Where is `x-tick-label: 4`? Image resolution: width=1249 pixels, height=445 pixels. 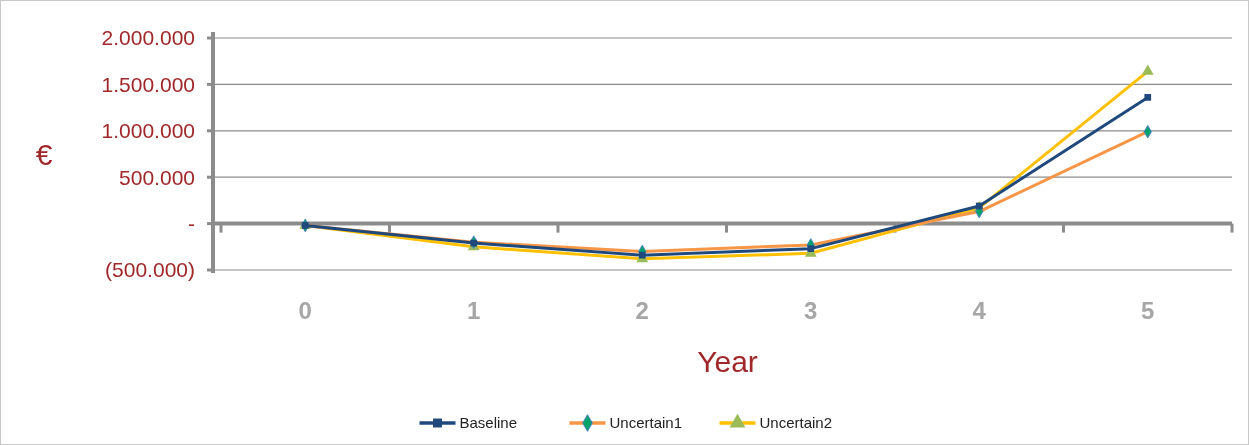
x-tick-label: 4 is located at coordinates (979, 310).